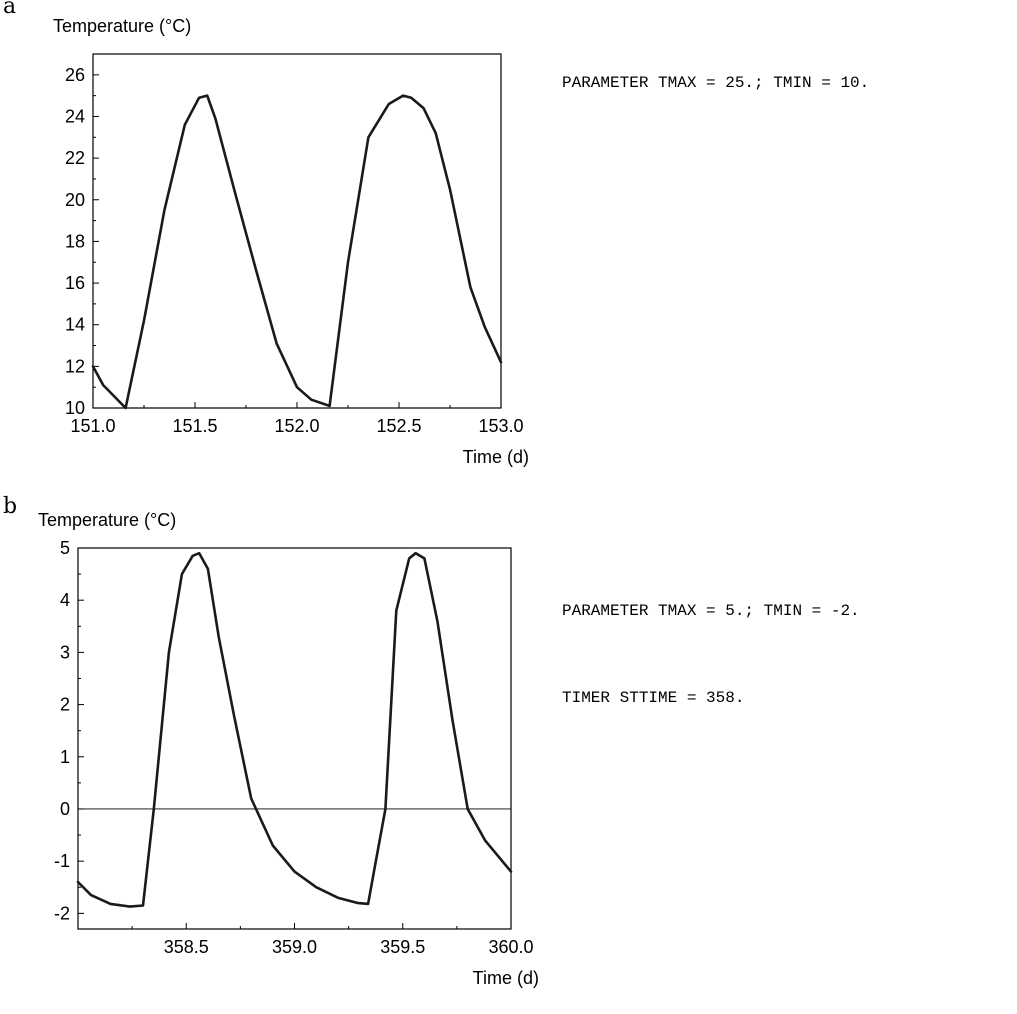 The image size is (1017, 1014). I want to click on chart-b-y-tick-label: -2, so click(62, 913).